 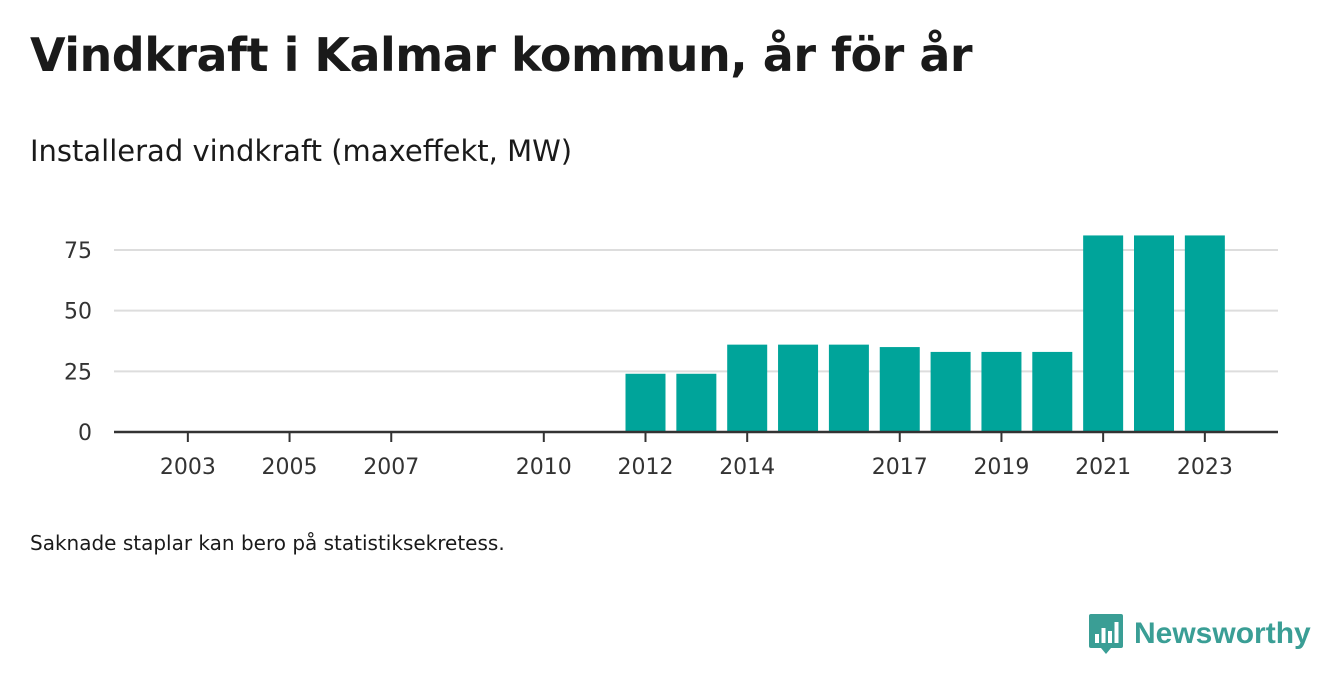 I want to click on newsworthy-logo: Newsworthy, so click(x=1199, y=634).